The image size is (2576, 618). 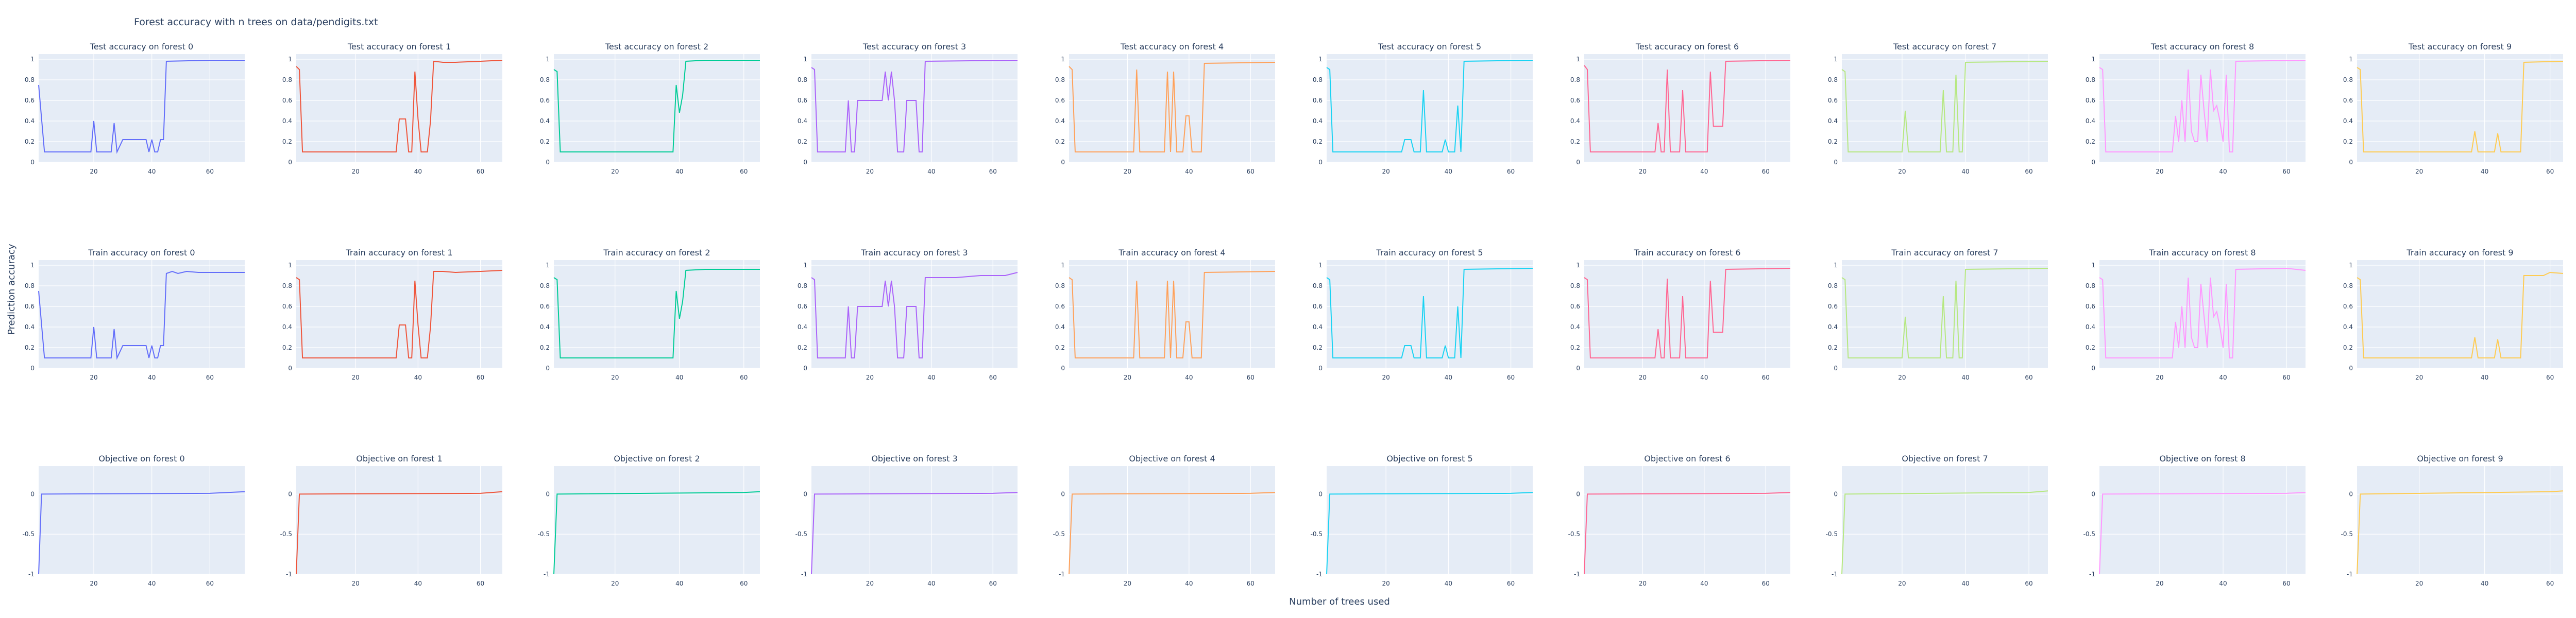 I want to click on subplot-title: Objective on forest 2, so click(x=657, y=459).